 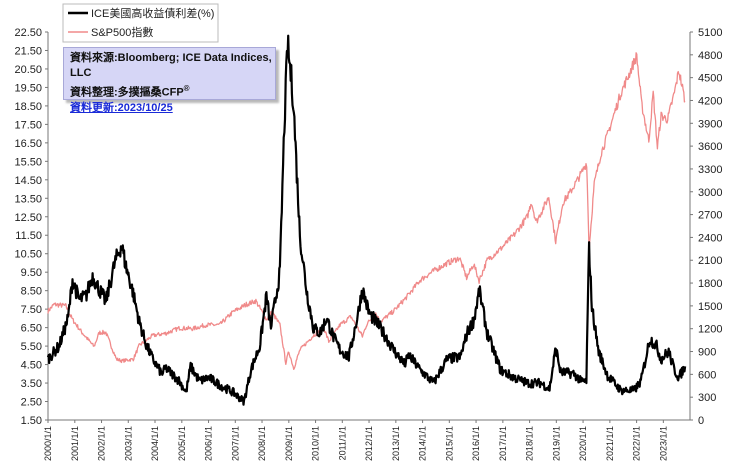 I want to click on x-tick-label: 2004/1/1, so click(x=155, y=443).